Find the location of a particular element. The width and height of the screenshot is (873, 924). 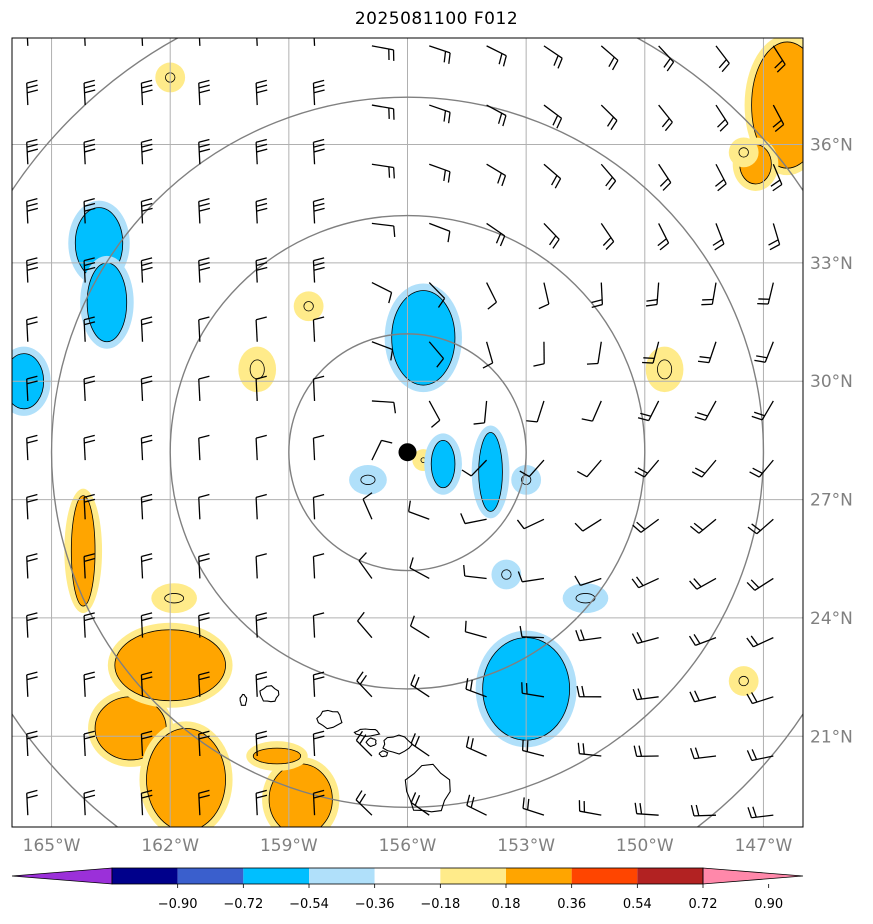

latitude-label: 24°N is located at coordinates (831, 619).